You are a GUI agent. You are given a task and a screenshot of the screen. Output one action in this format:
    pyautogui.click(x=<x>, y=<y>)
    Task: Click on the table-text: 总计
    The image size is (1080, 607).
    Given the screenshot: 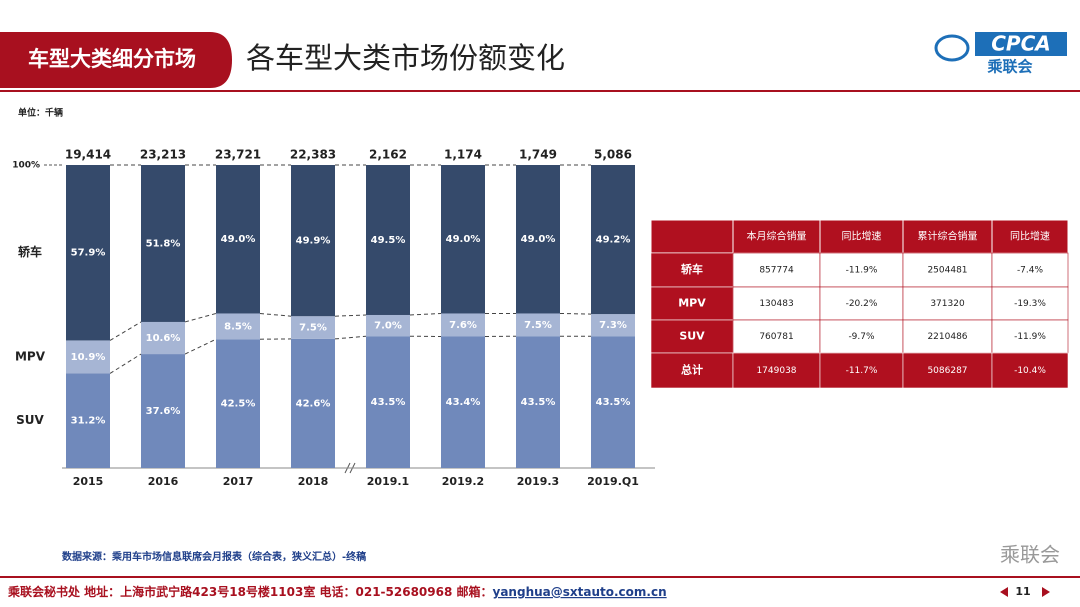 What is the action you would take?
    pyautogui.click(x=692, y=370)
    